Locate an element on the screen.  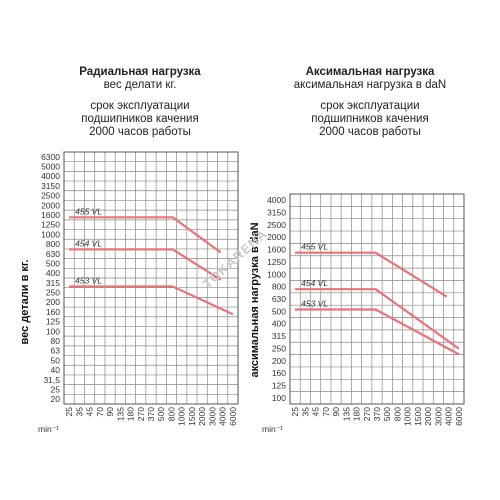
right-subtitle: аксимальная нагрузка в daN is located at coordinates (370, 85).